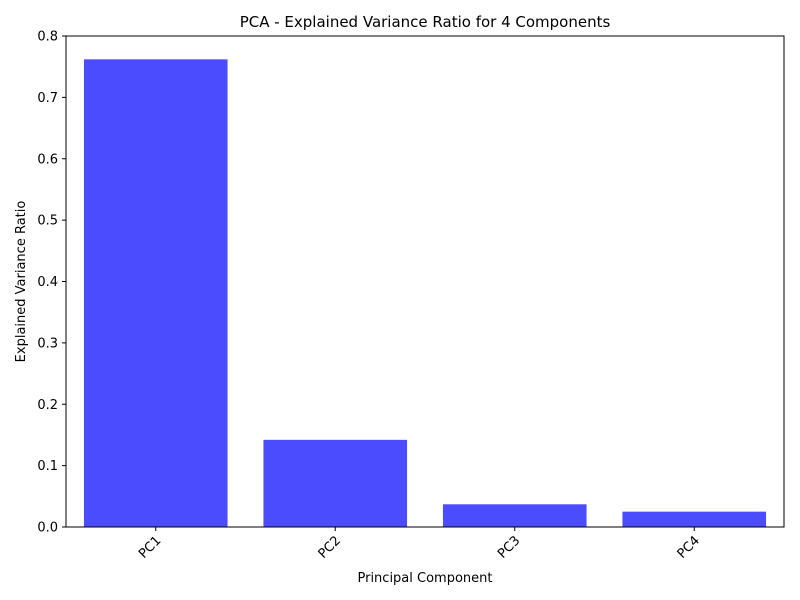  What do you see at coordinates (47, 343) in the screenshot?
I see `y-tick-label: 0.3` at bounding box center [47, 343].